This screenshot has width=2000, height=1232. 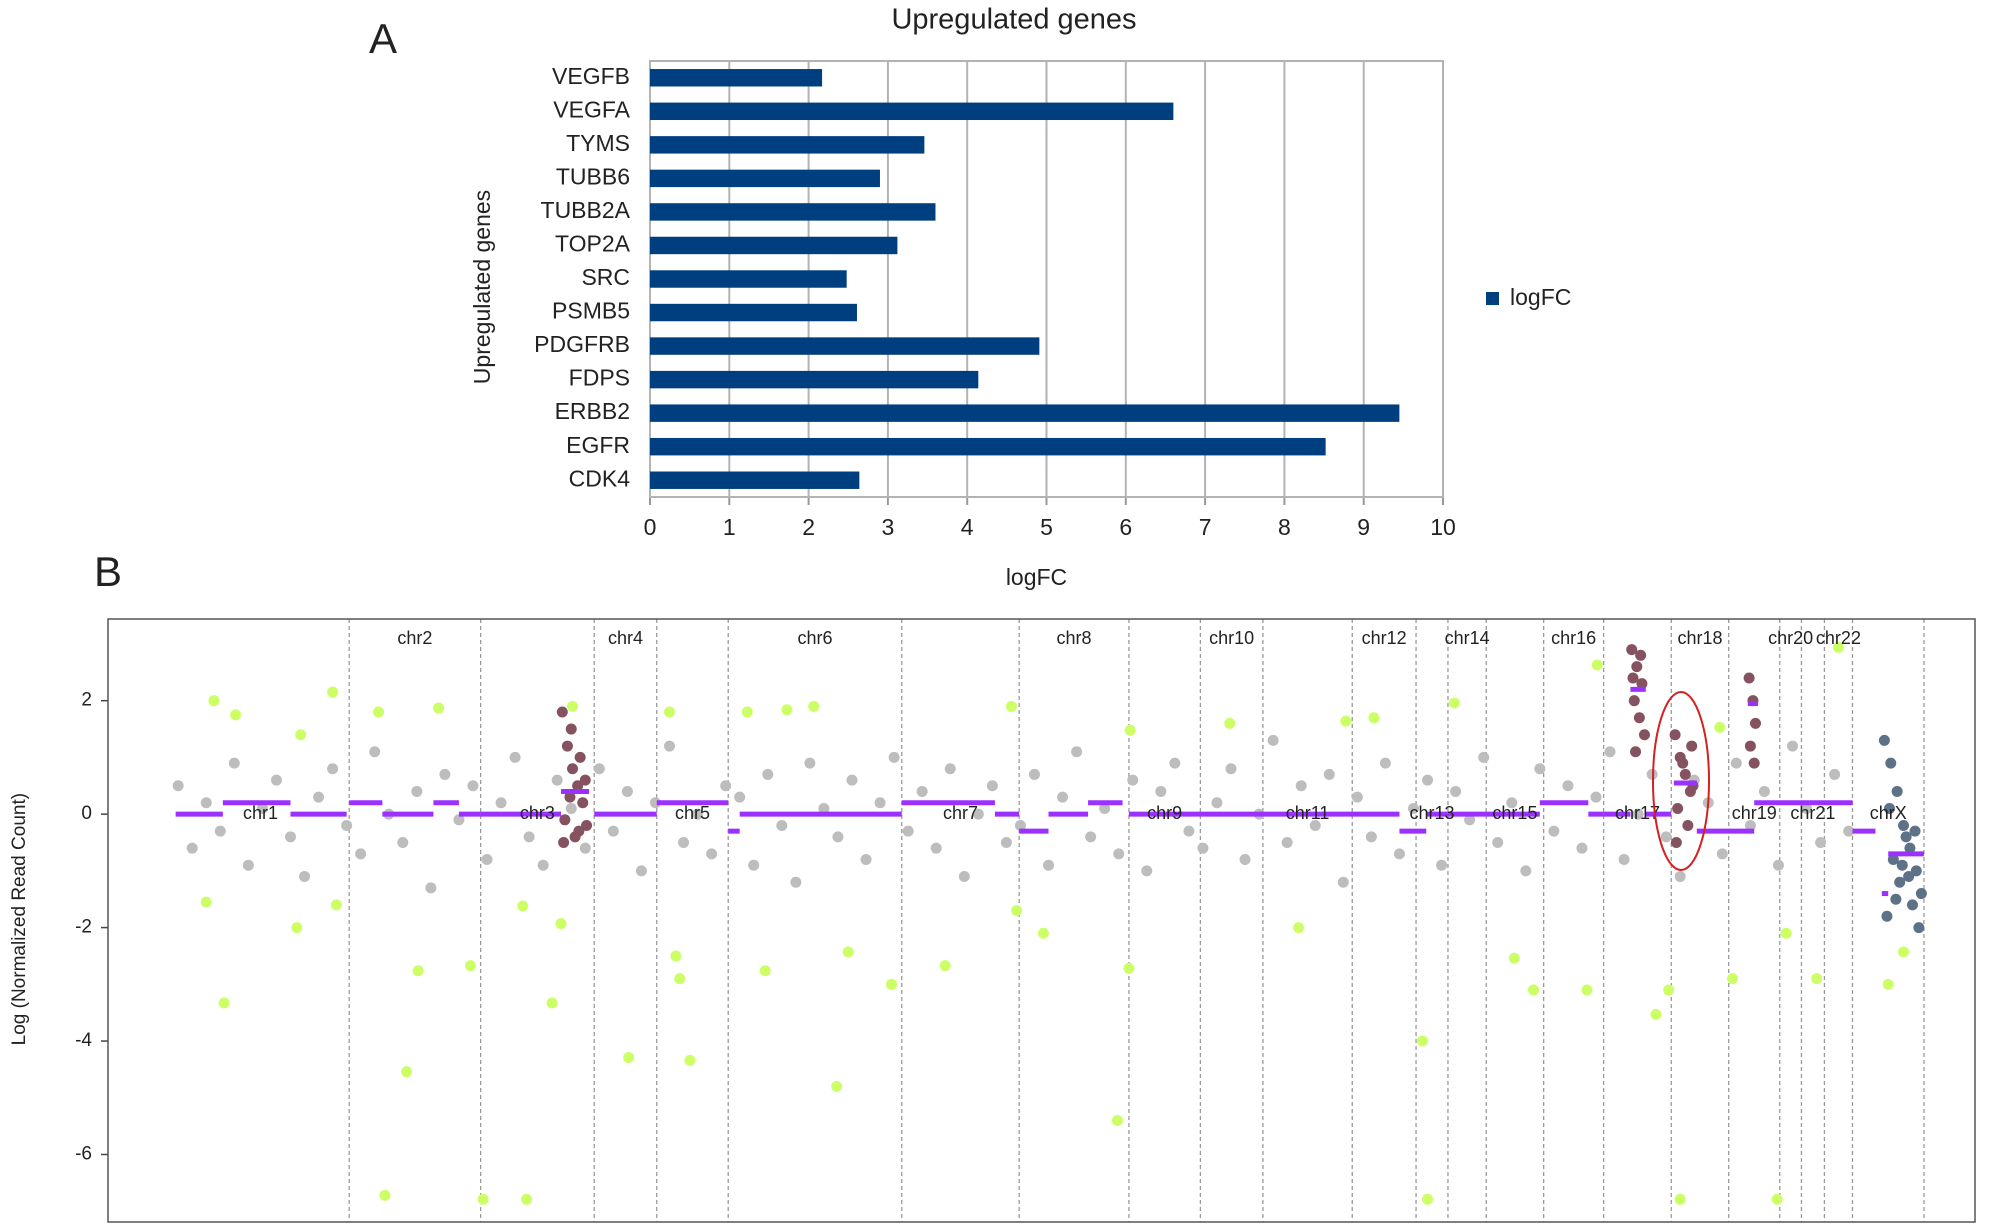 What do you see at coordinates (1699, 638) in the screenshot?
I see `chromosome-label: chr18` at bounding box center [1699, 638].